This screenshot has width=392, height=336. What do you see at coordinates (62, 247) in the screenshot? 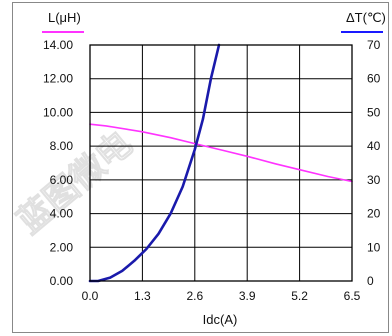
I see `left-y-tick-label: 2.00` at bounding box center [62, 247].